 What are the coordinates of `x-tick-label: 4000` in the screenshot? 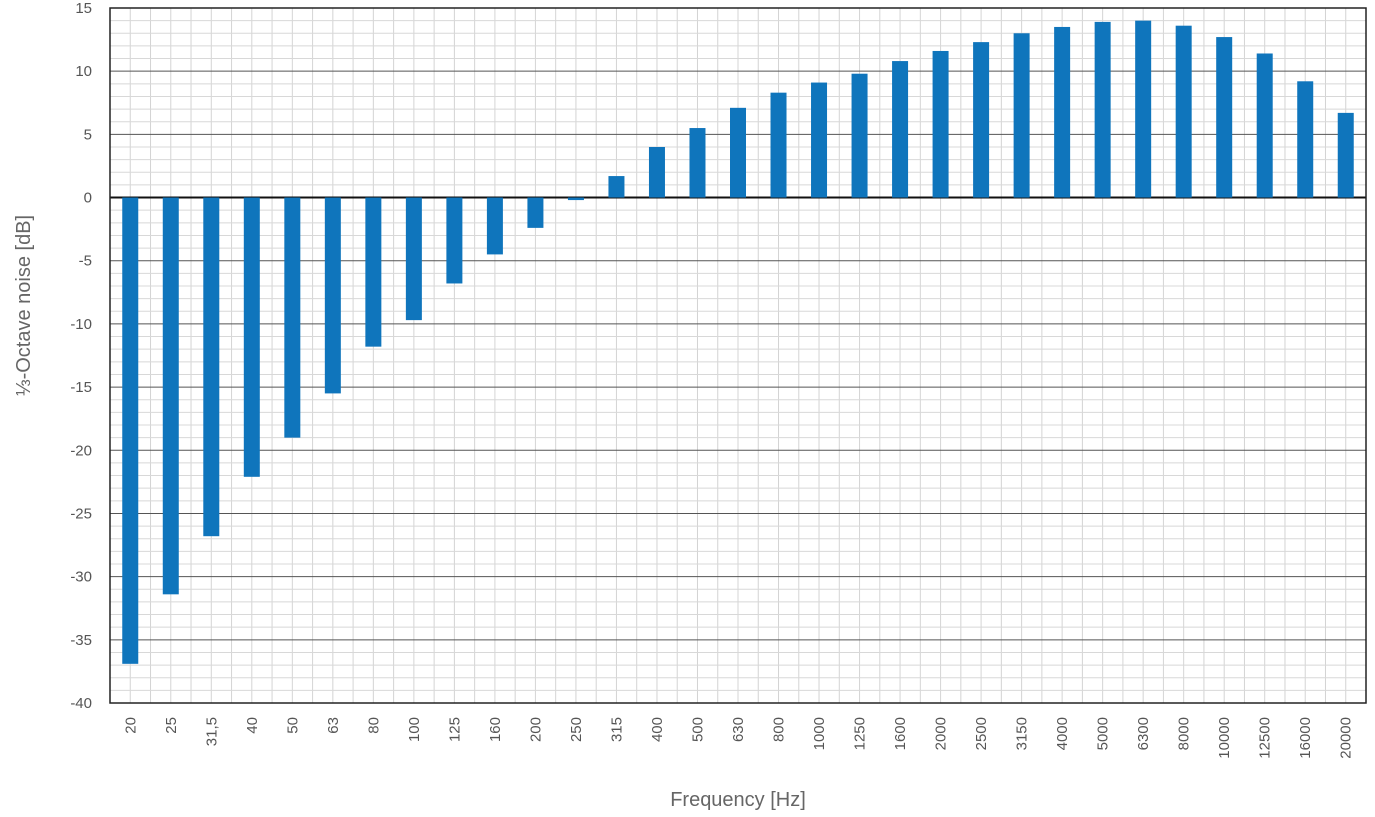 It's located at (1062, 733).